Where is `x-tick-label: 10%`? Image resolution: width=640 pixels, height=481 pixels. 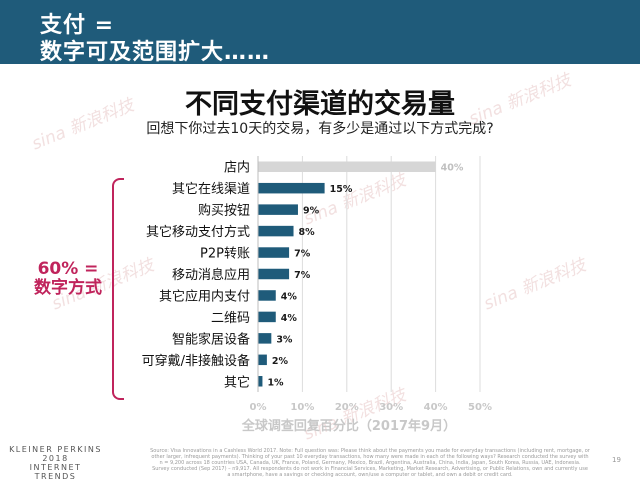 x-tick-label: 10% is located at coordinates (302, 407).